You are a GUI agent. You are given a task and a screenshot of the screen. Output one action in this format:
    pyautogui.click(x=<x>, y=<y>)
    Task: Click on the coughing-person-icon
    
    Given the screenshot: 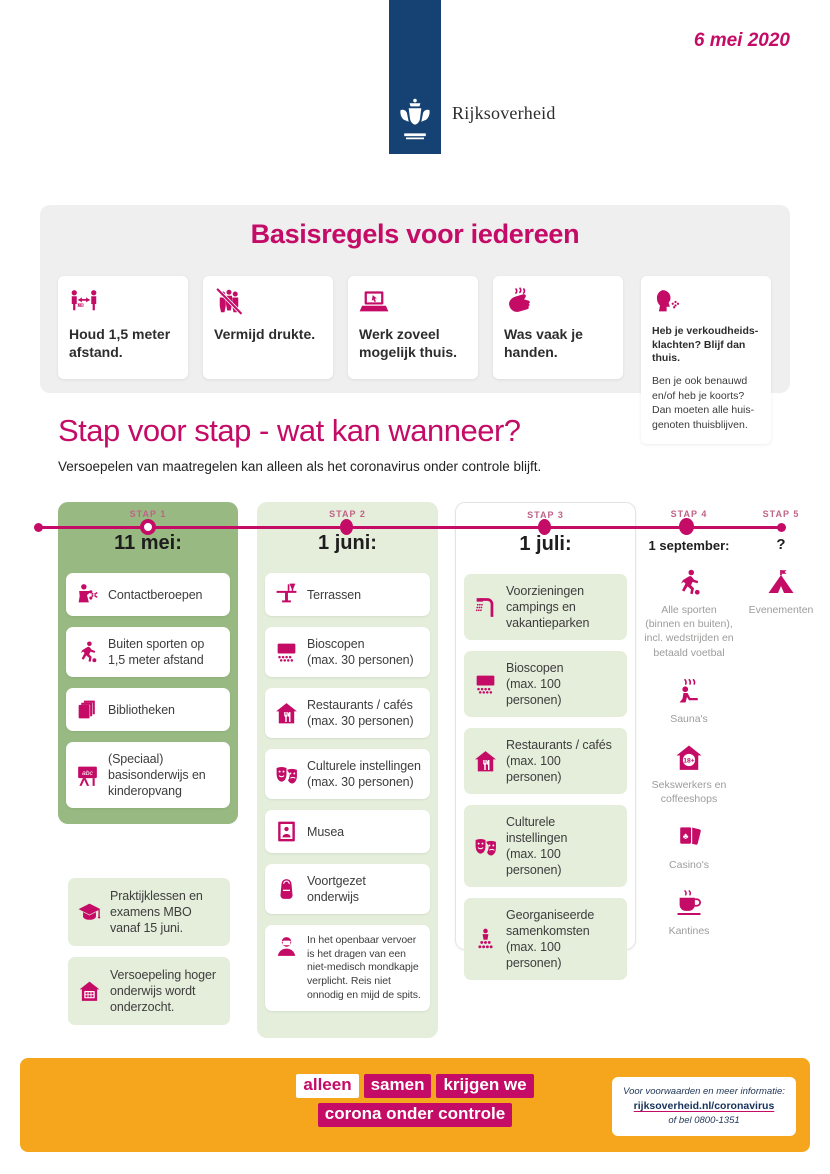 What is the action you would take?
    pyautogui.click(x=667, y=302)
    